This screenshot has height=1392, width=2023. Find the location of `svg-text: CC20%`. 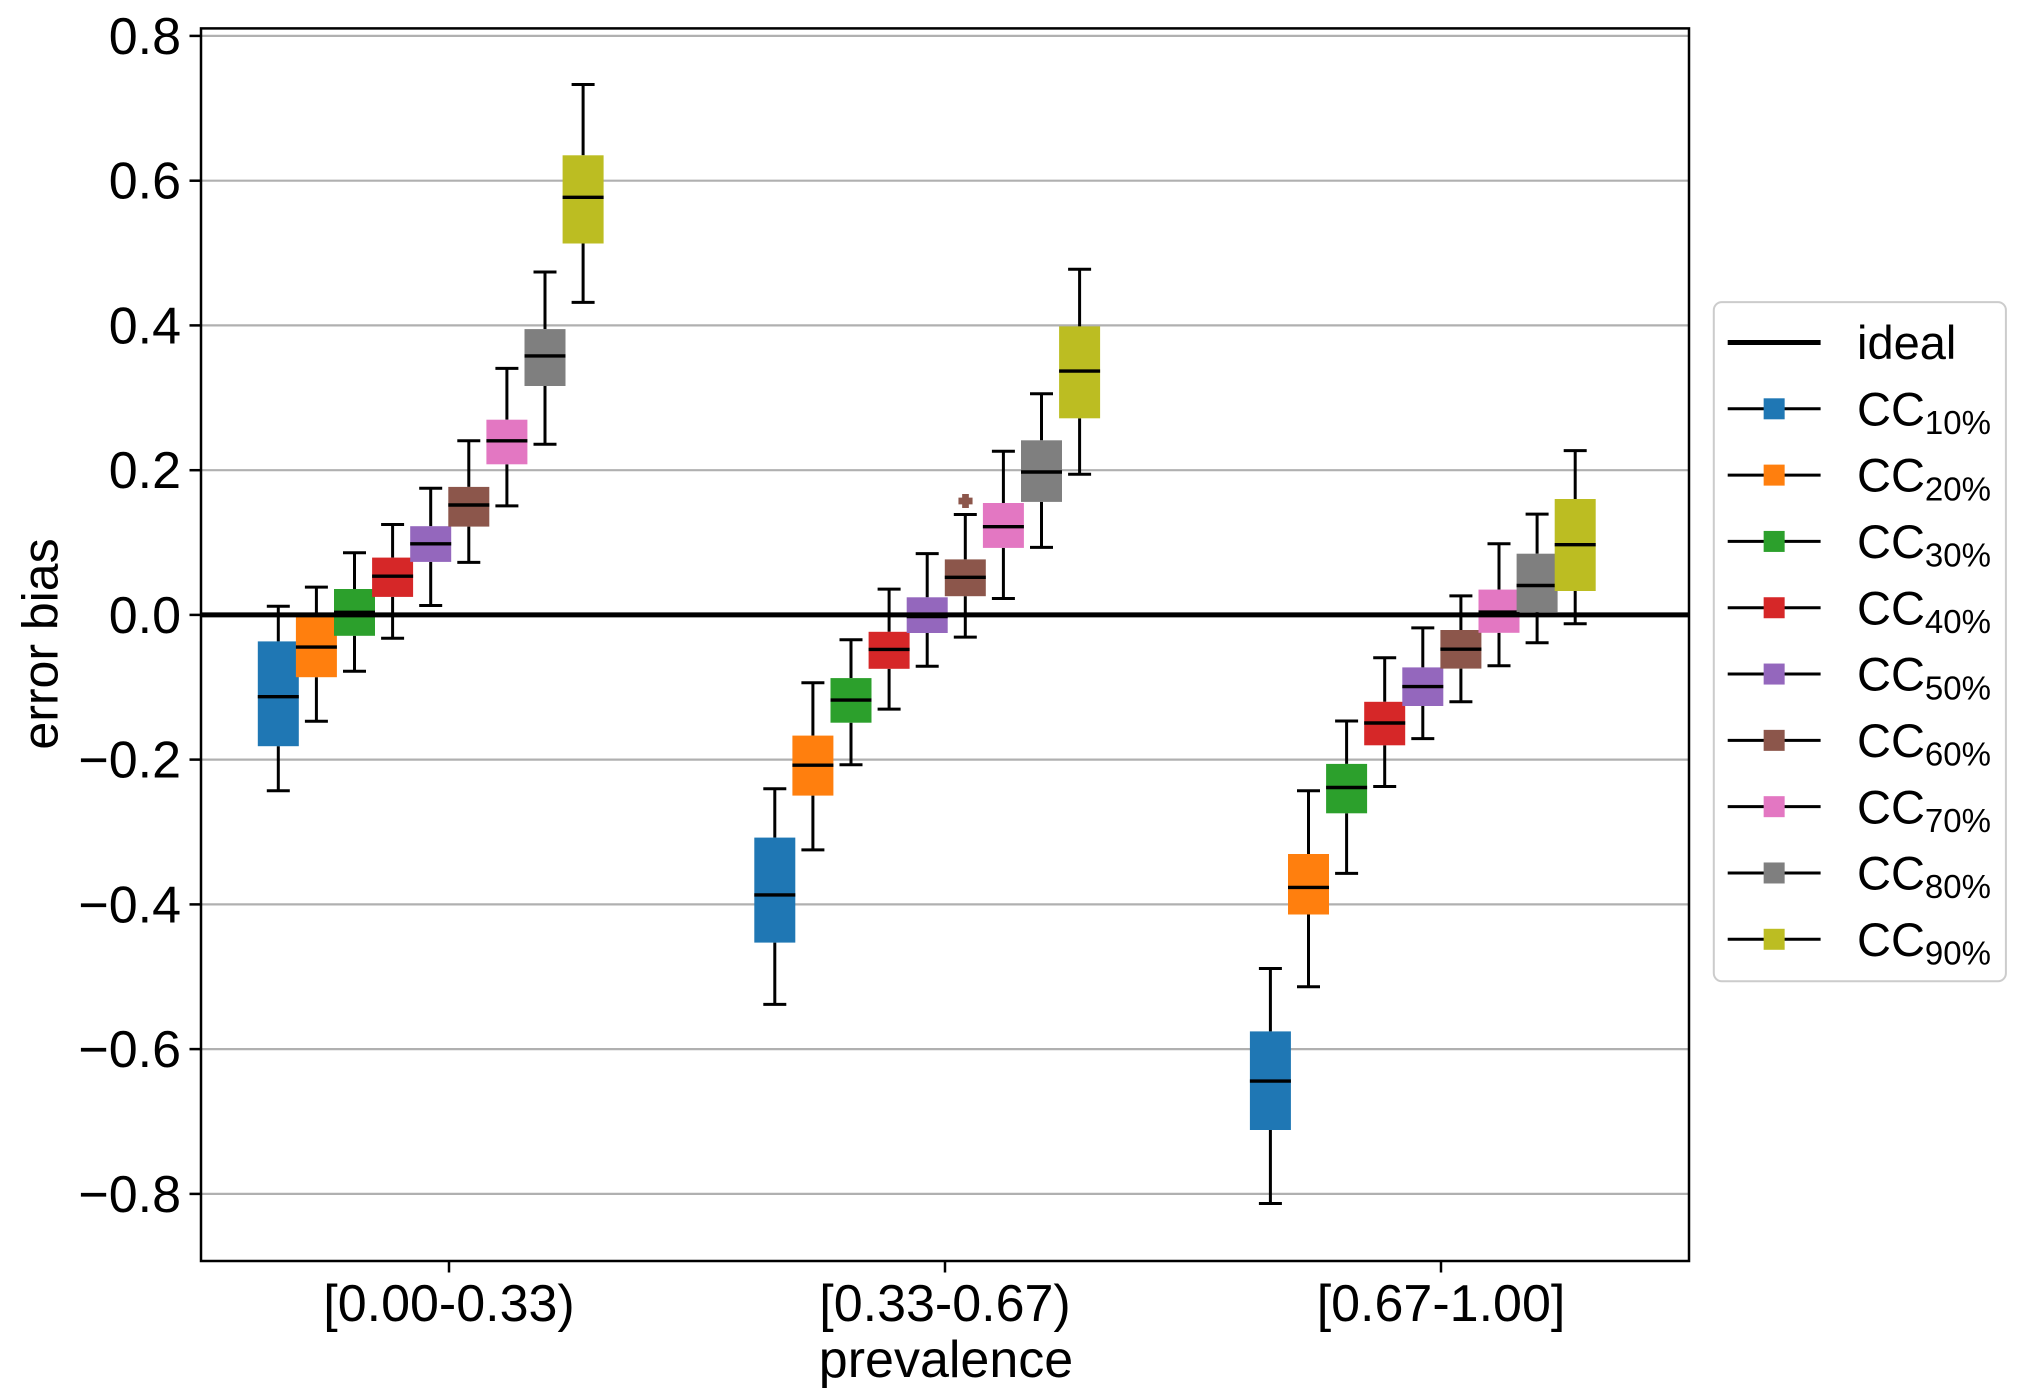

svg-text: CC20% is located at coordinates (1924, 478).